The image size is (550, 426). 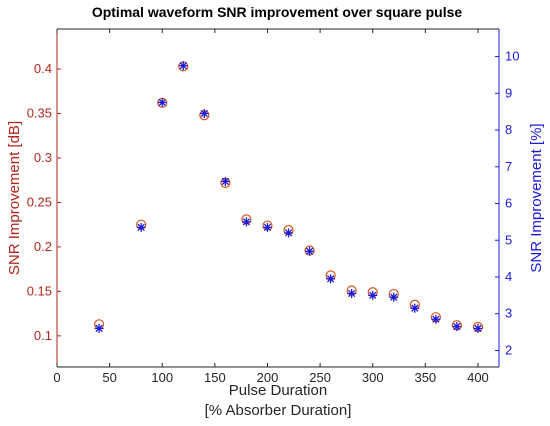 I want to click on y-right-tick-label: 8, so click(x=508, y=129).